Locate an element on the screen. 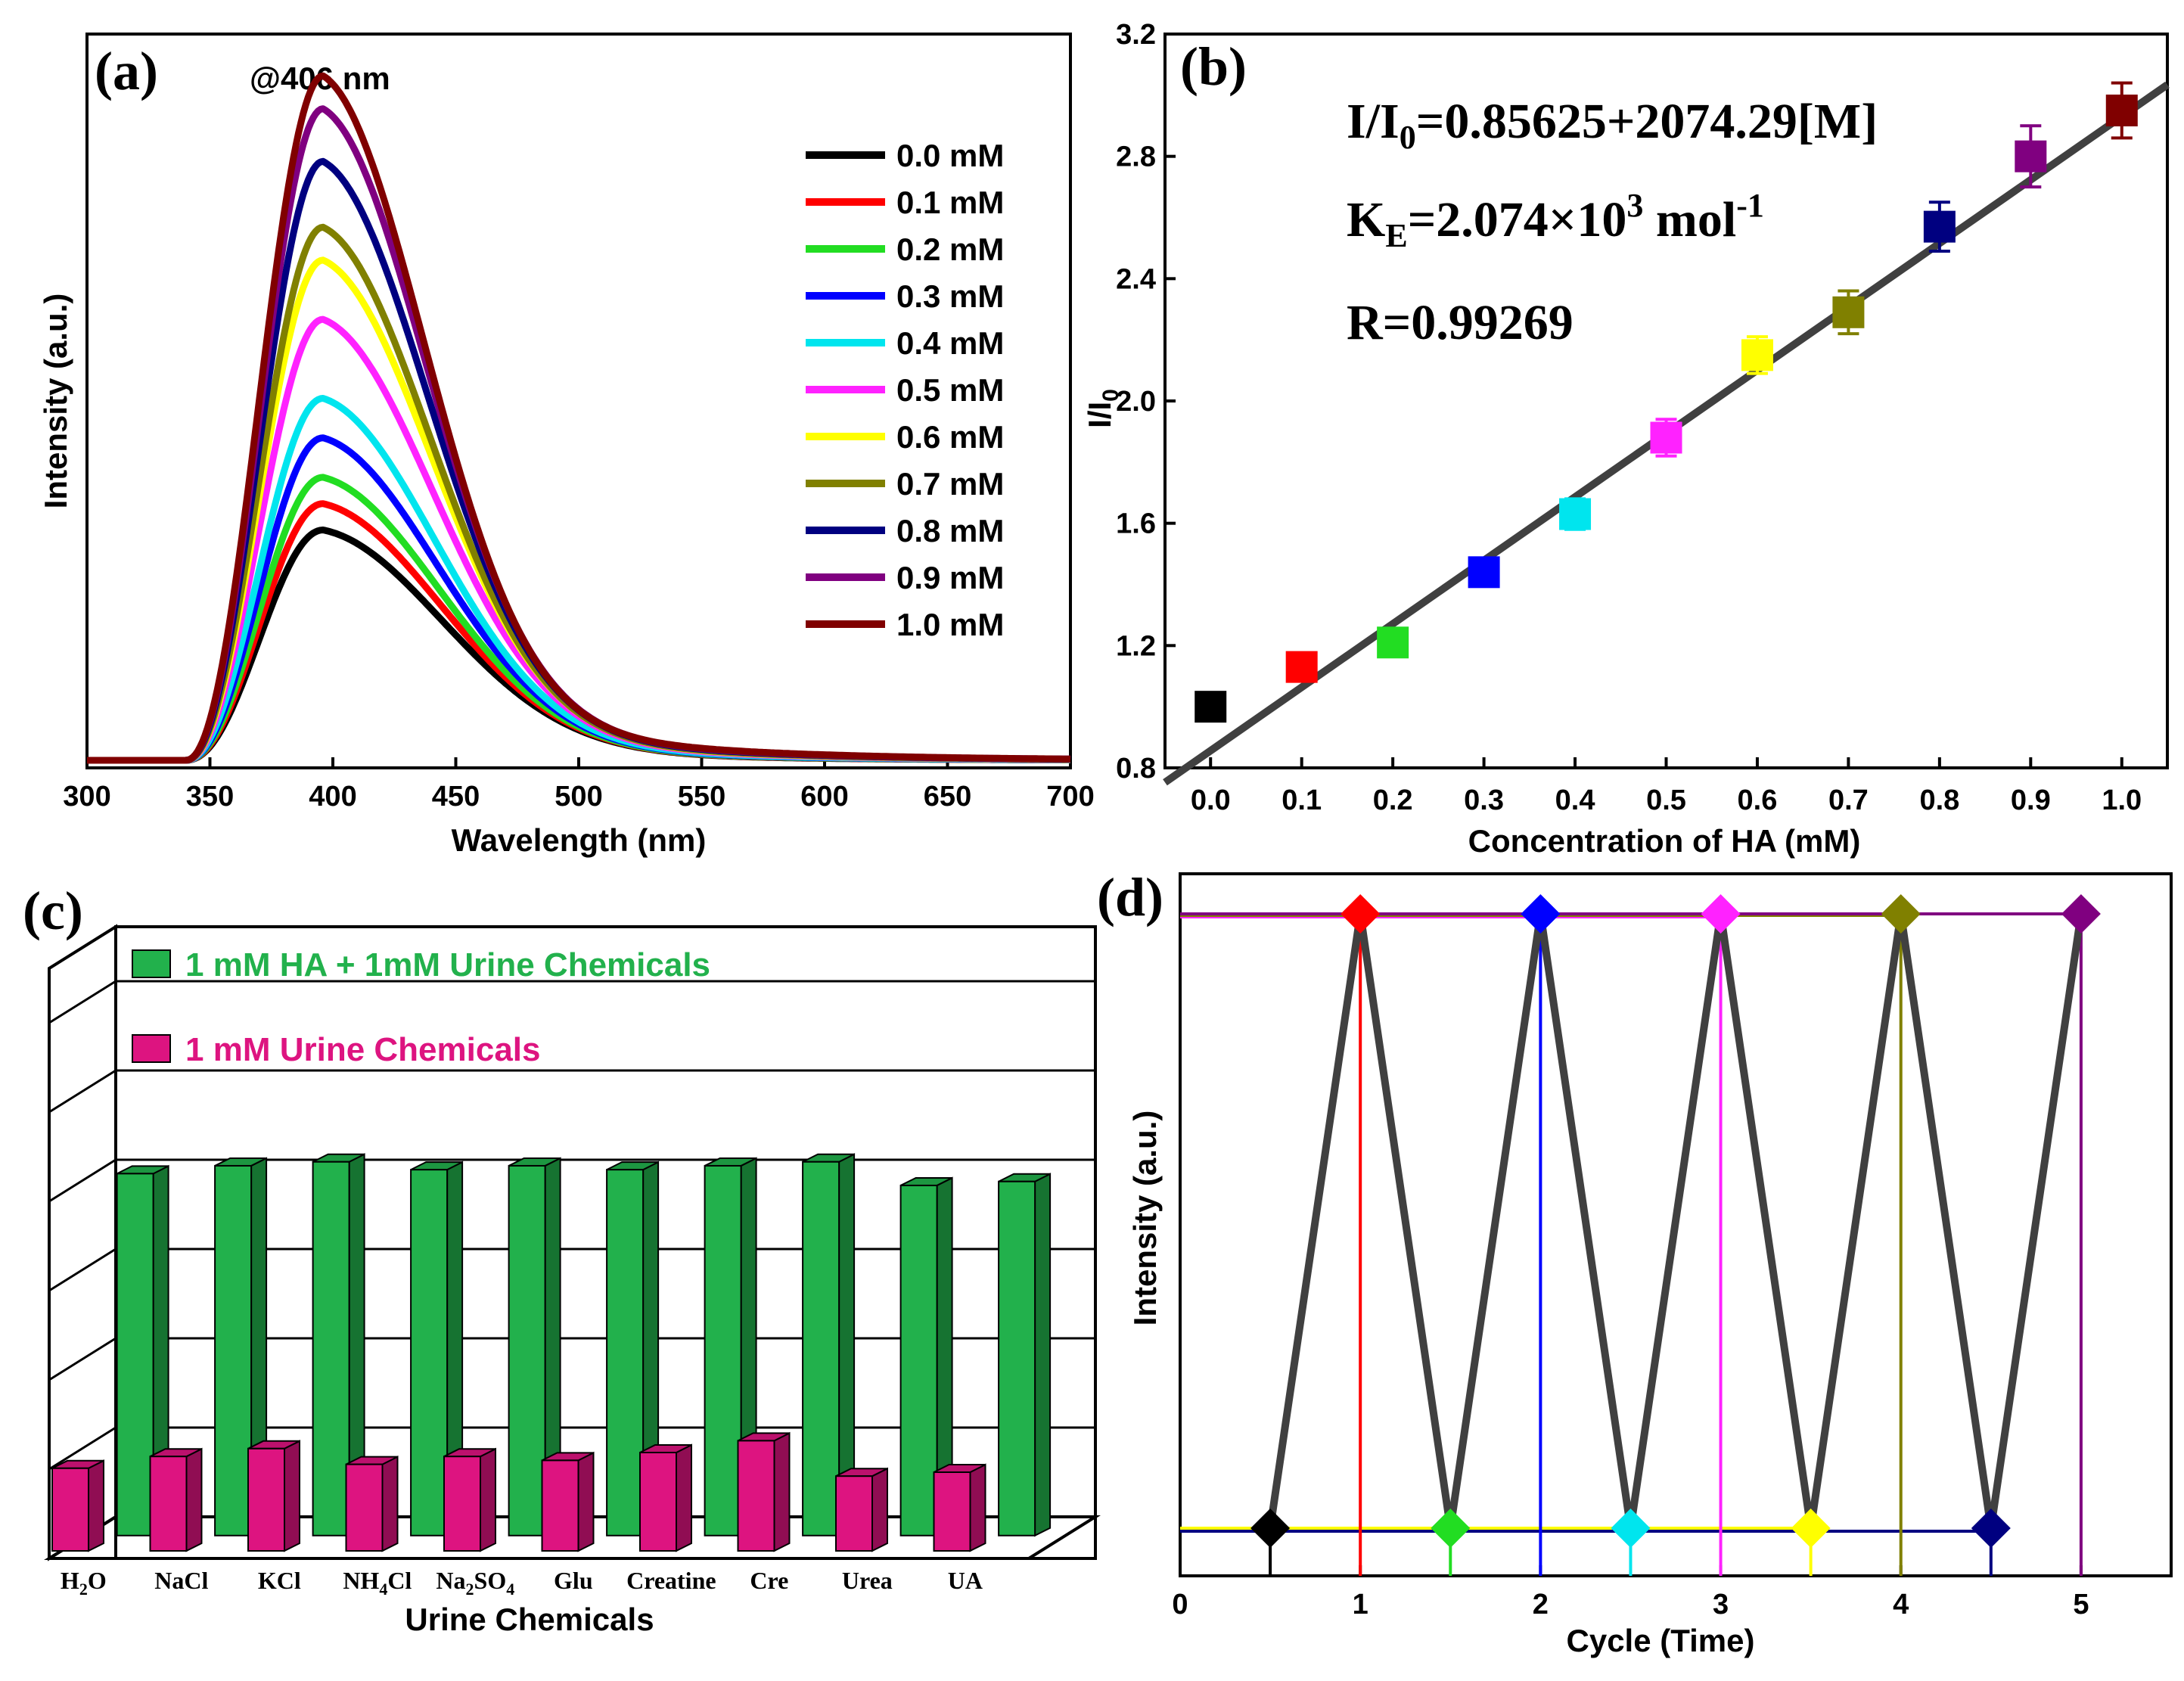 This screenshot has height=1681, width=2184. panel-a-legend-label: 0.1 mM is located at coordinates (950, 202).